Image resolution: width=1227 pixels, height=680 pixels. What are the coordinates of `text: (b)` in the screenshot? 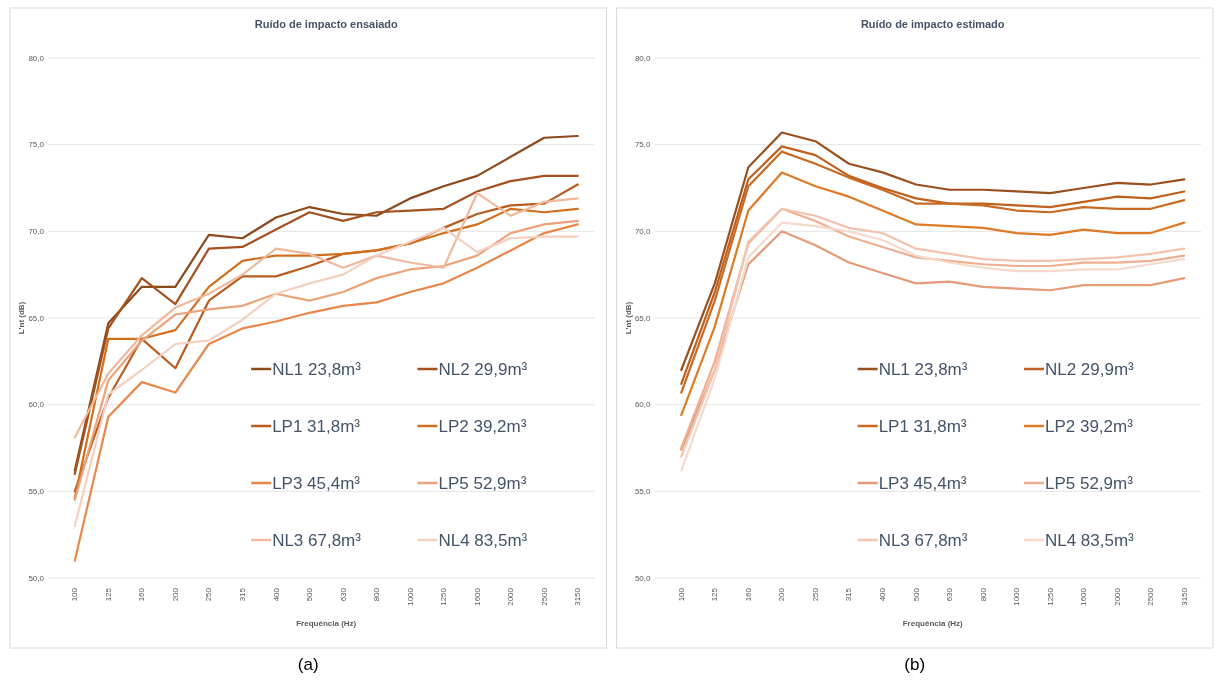 It's located at (915, 664).